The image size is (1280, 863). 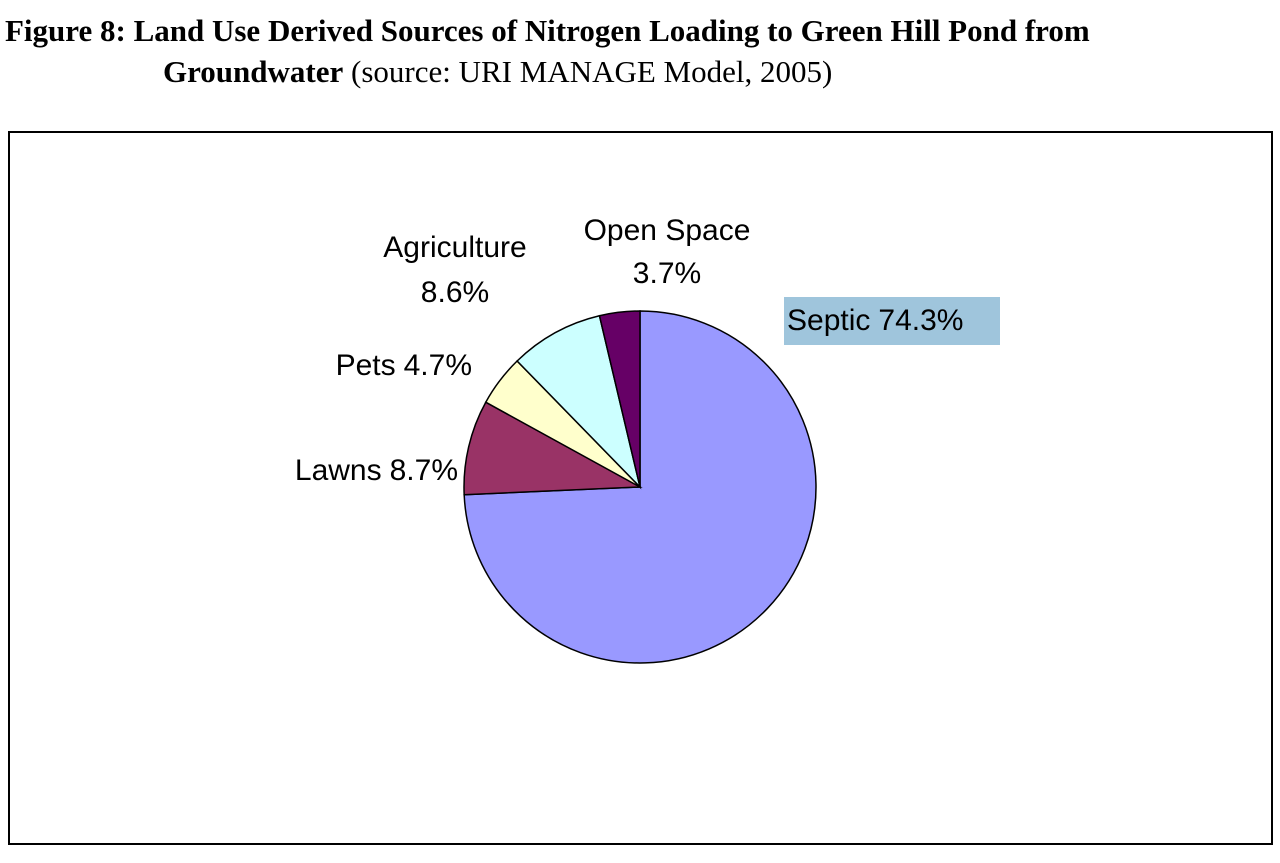 I want to click on label-value: 8.6%, so click(x=455, y=292).